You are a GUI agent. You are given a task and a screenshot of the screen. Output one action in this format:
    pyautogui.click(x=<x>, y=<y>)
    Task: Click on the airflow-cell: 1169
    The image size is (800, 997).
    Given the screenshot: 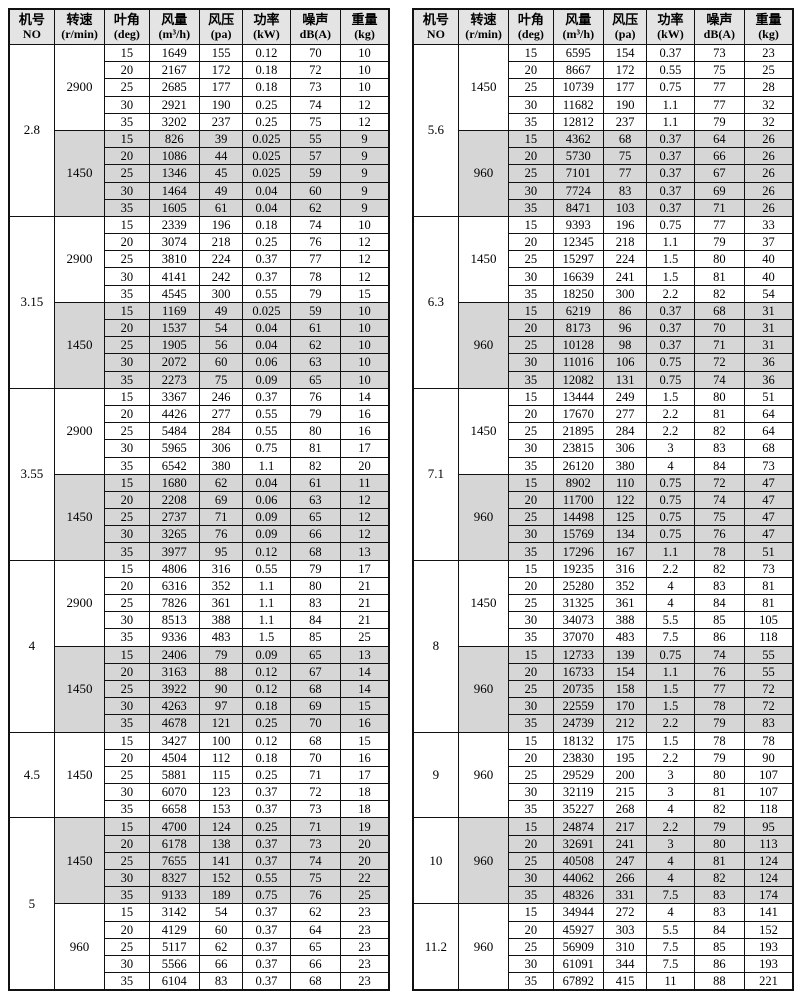 What is the action you would take?
    pyautogui.click(x=174, y=311)
    